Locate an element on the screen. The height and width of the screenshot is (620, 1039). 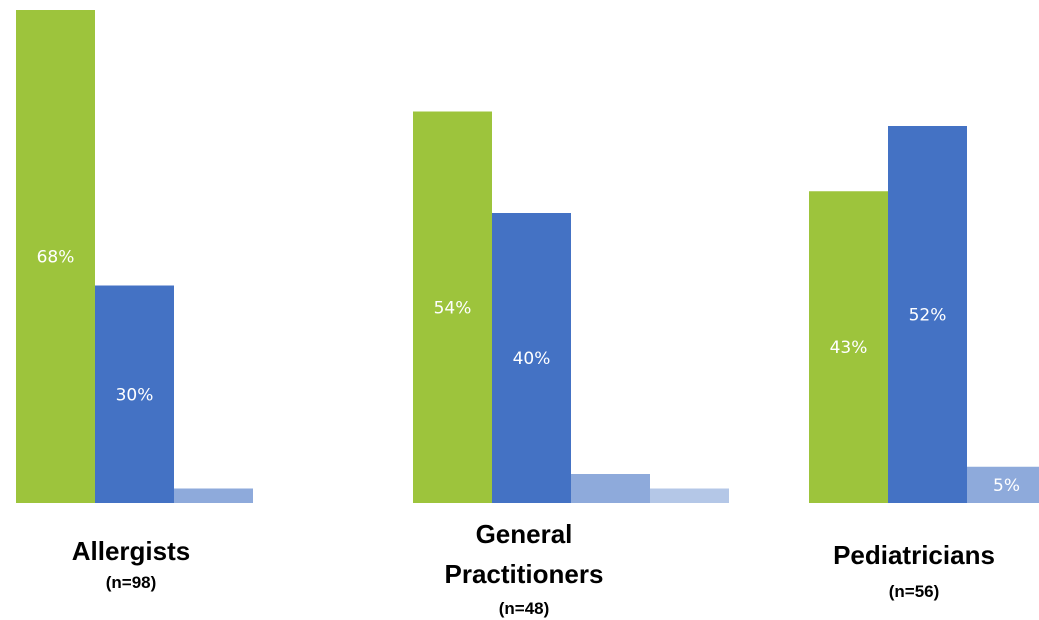
category-label-general-practitioners-line-1: General is located at coordinates (524, 534).